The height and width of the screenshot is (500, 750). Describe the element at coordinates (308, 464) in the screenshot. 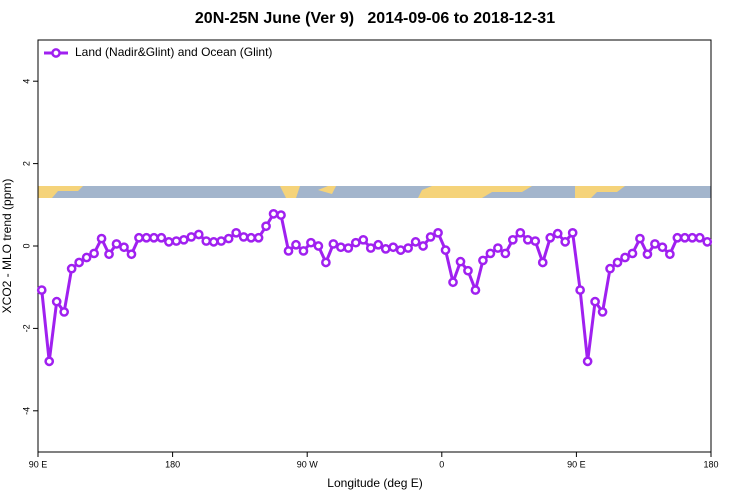

I see `x-tick-label: 90 W` at that location.